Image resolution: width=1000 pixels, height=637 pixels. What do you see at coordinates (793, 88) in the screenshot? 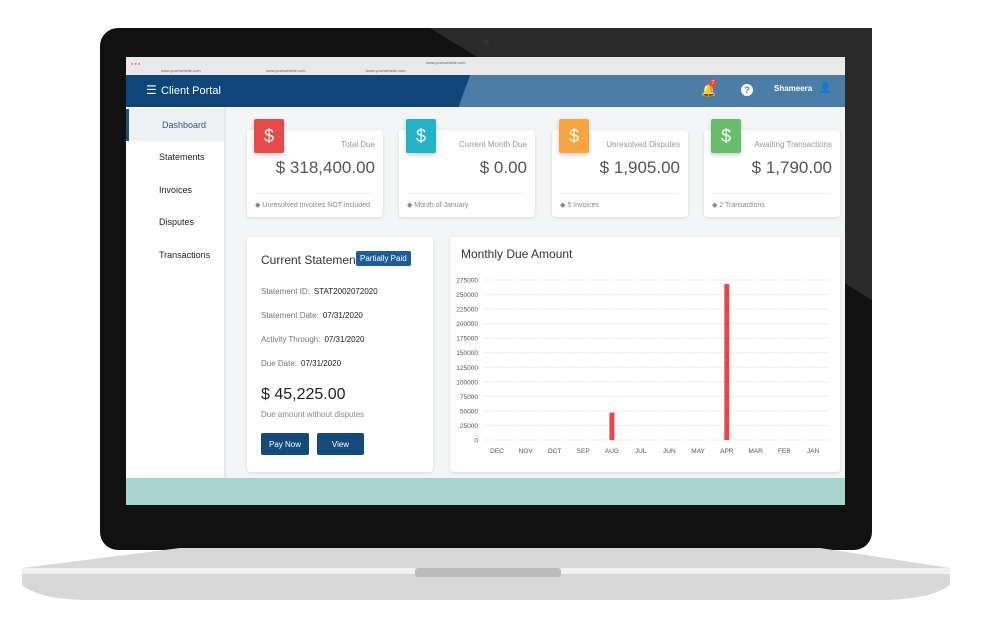
I see `user-name: Shameera` at bounding box center [793, 88].